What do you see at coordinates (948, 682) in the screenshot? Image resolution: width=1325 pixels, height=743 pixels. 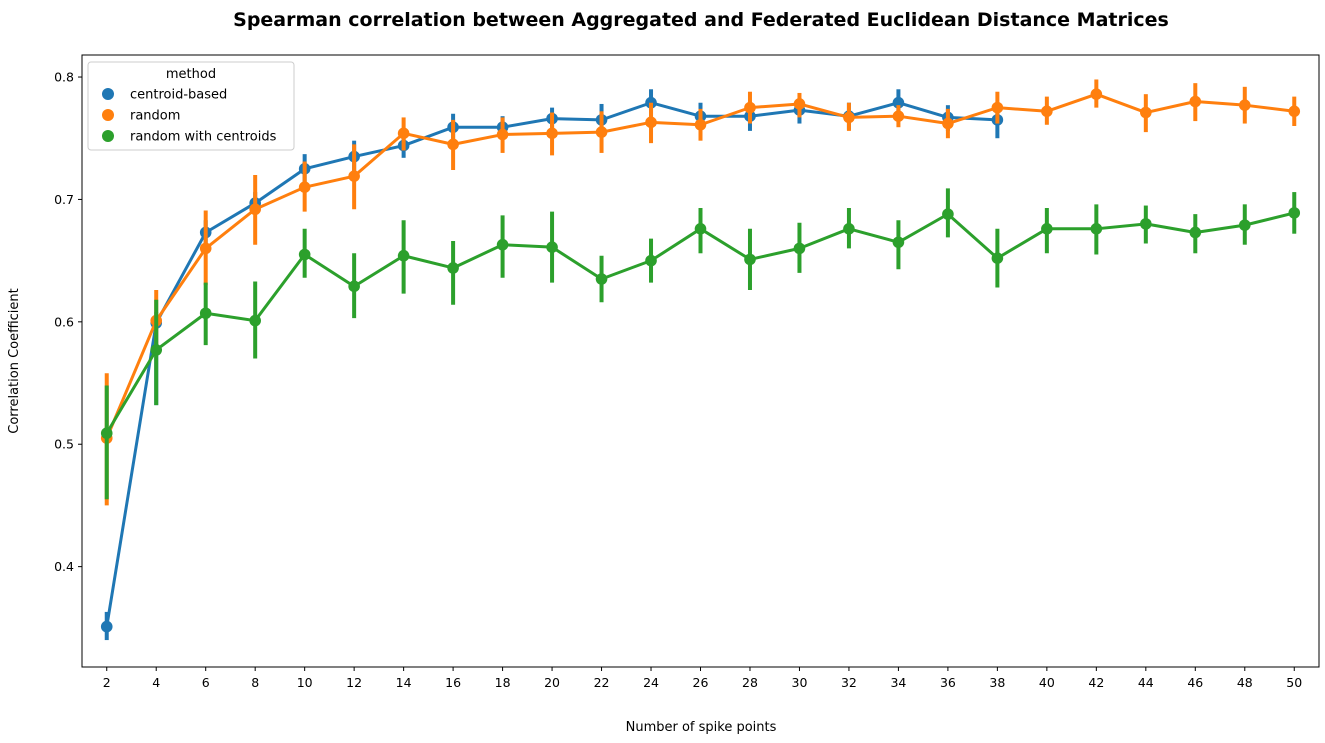 I see `x-tick-label: 36` at bounding box center [948, 682].